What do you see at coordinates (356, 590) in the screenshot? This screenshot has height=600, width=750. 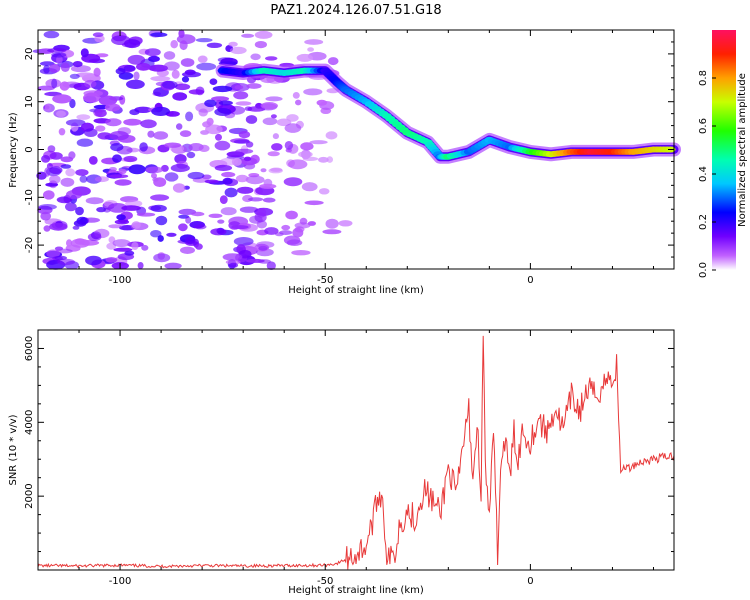 I see `snr-x-label: Height of straight line (km)` at bounding box center [356, 590].